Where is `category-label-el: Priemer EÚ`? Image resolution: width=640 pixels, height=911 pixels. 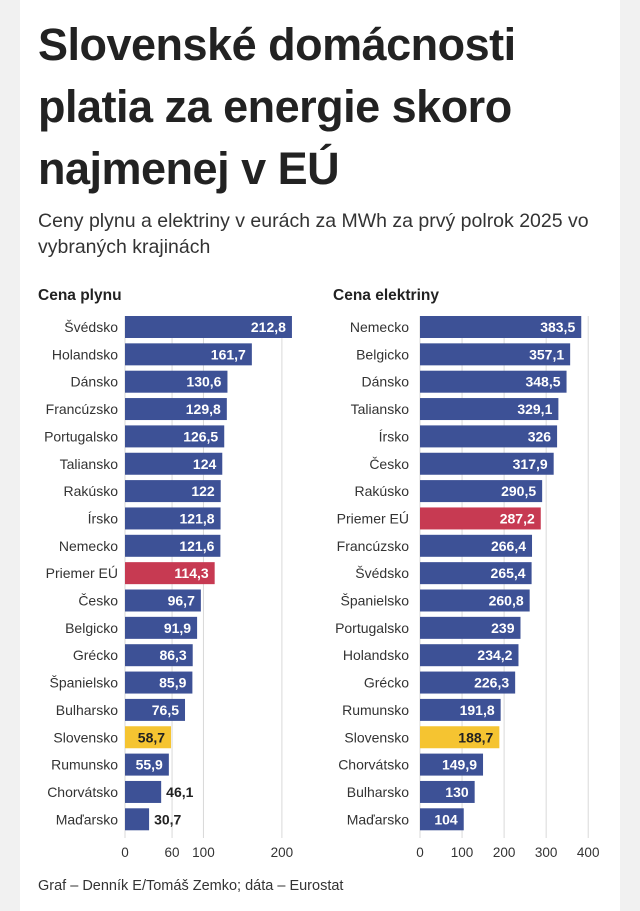
category-label-el: Priemer EÚ is located at coordinates (373, 518).